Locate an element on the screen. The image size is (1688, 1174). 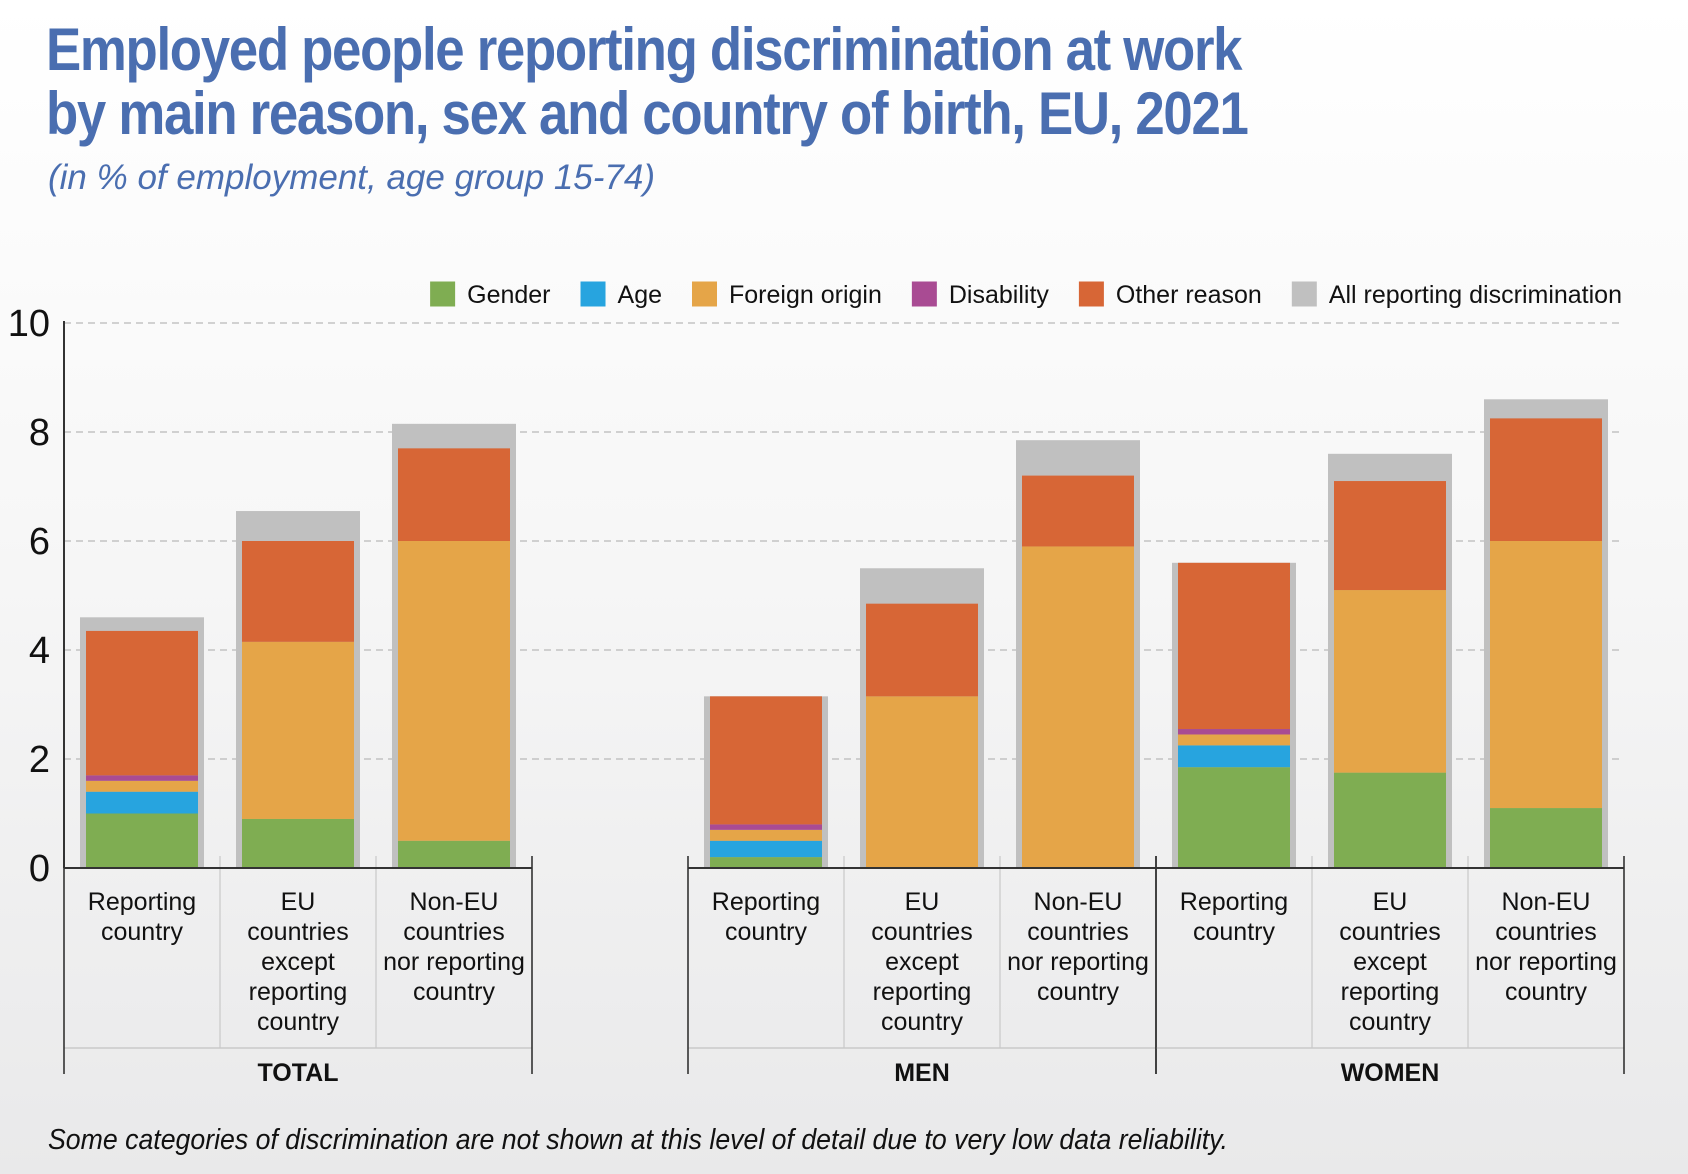
legend-item-disability: Disability is located at coordinates (980, 295).